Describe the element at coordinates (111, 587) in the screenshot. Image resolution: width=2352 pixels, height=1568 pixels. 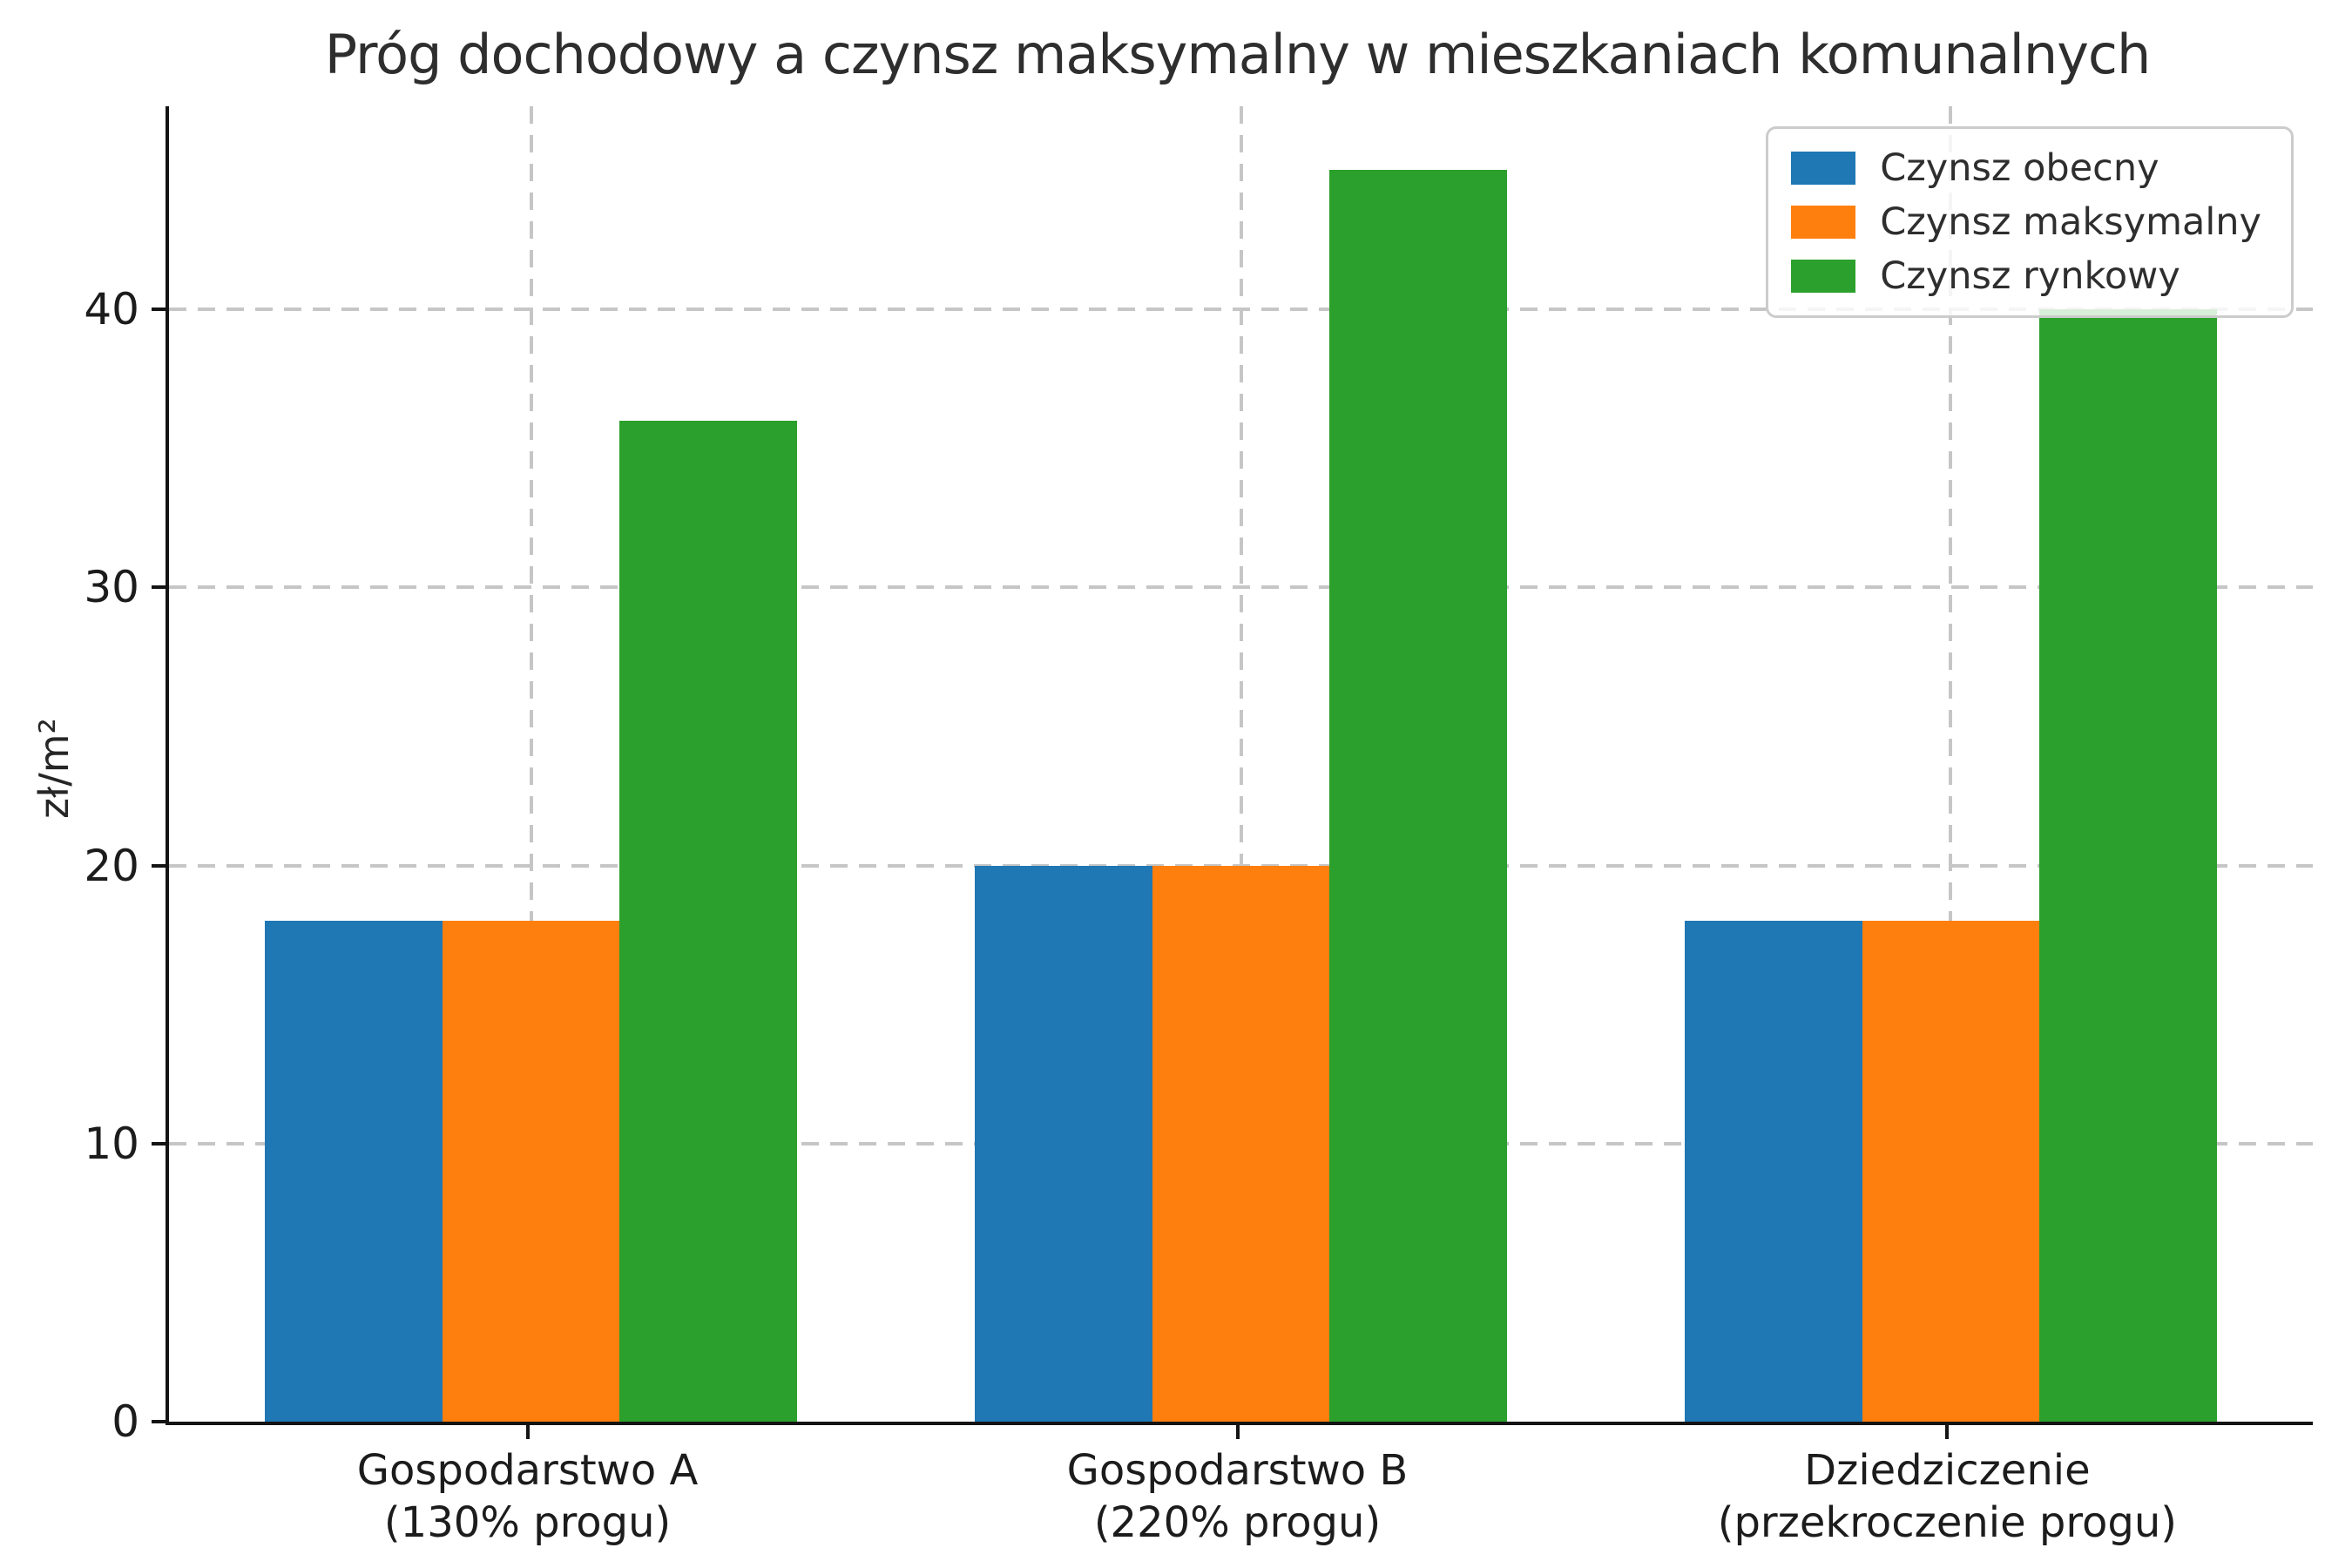
I see `y-tick-label: 30` at that location.